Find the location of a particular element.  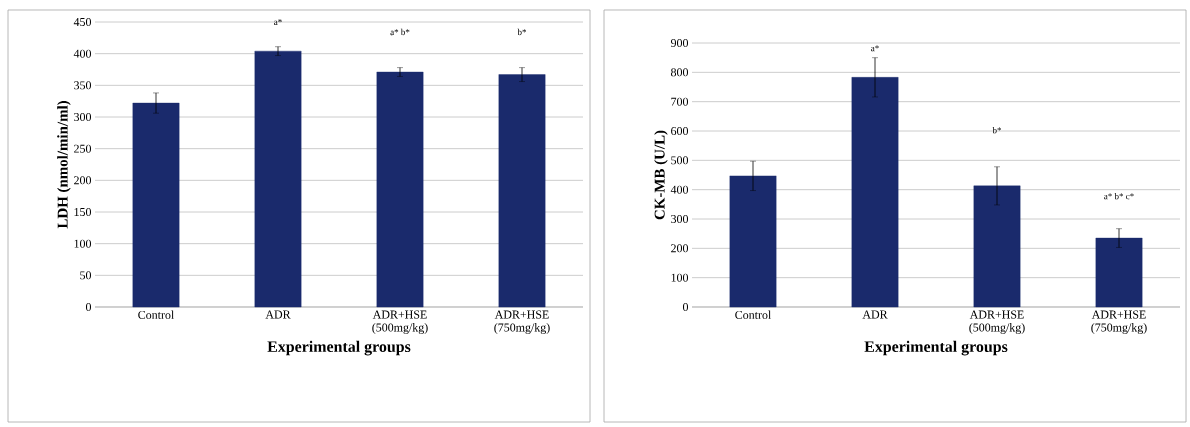

y-tick-label: 500 is located at coordinates (680, 160).